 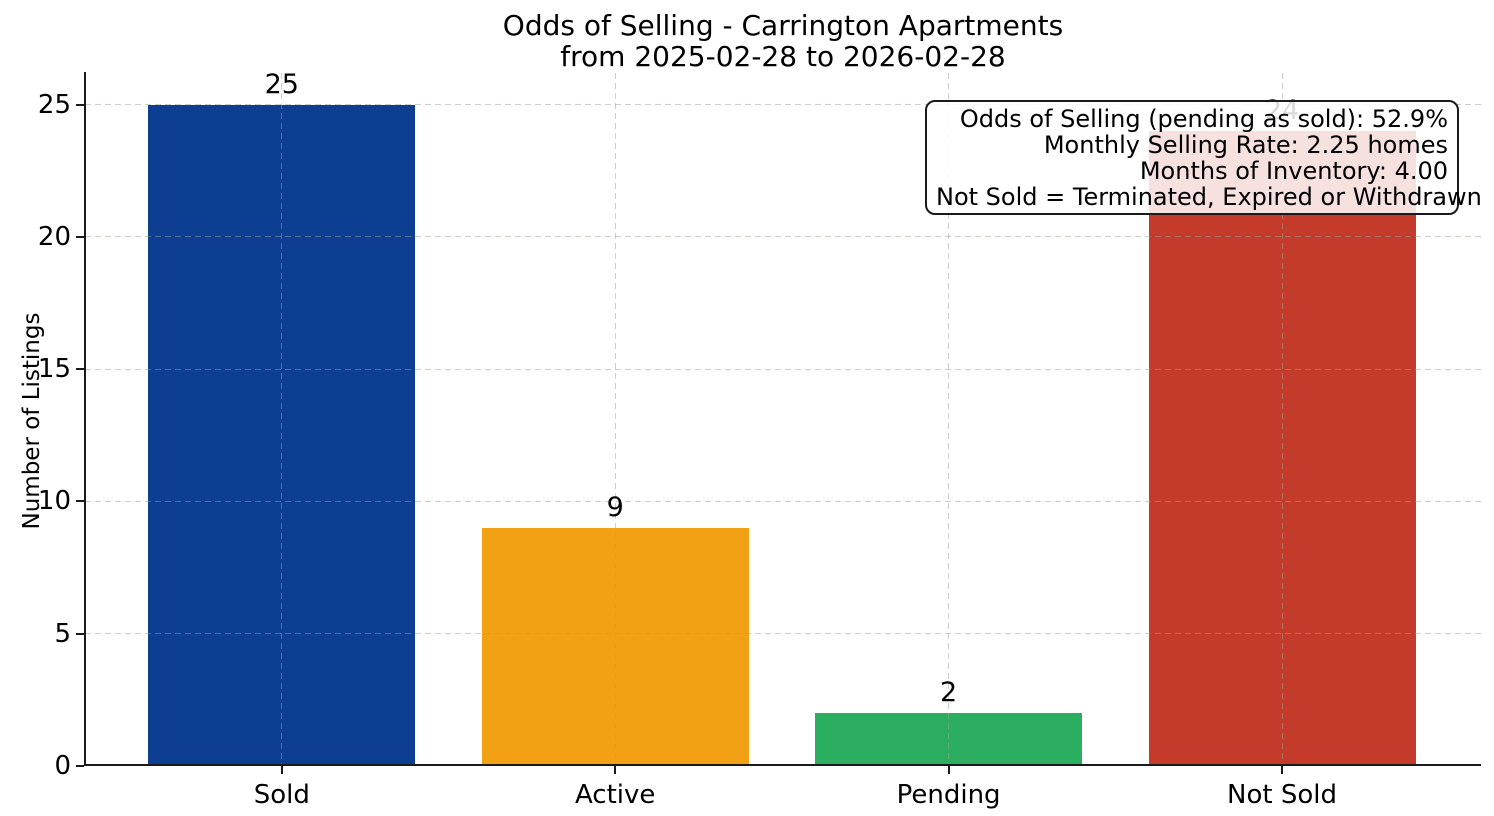 What do you see at coordinates (62, 766) in the screenshot?
I see `y-tick-label: 0` at bounding box center [62, 766].